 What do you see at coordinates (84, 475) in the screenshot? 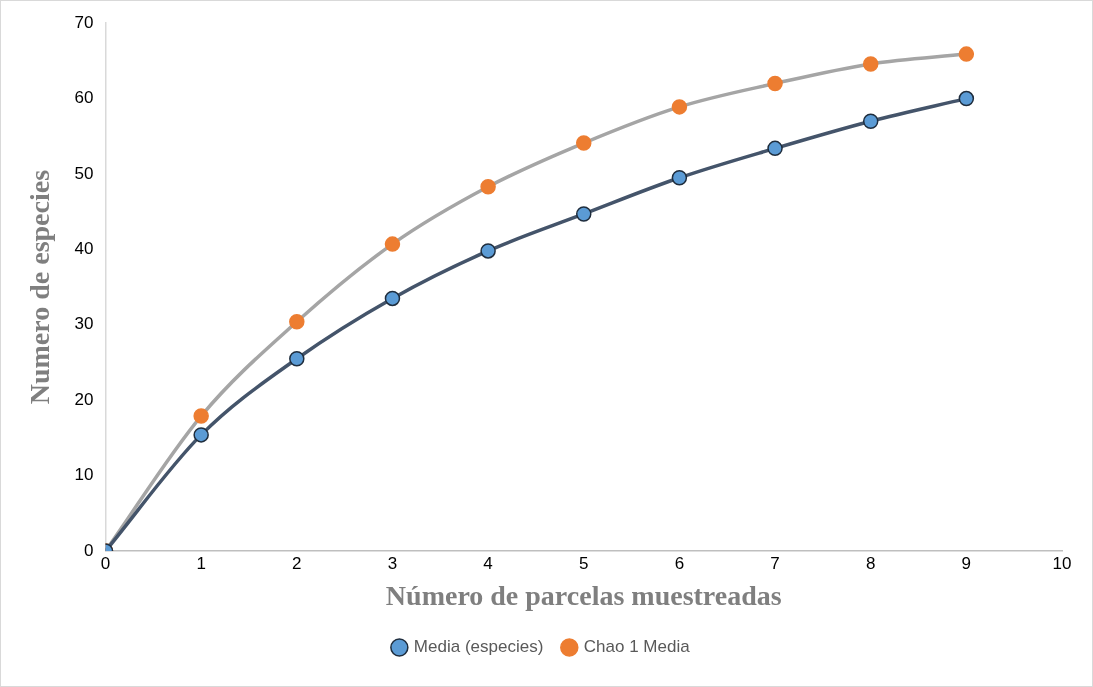
I see `y-tick-label: 10` at bounding box center [84, 475].